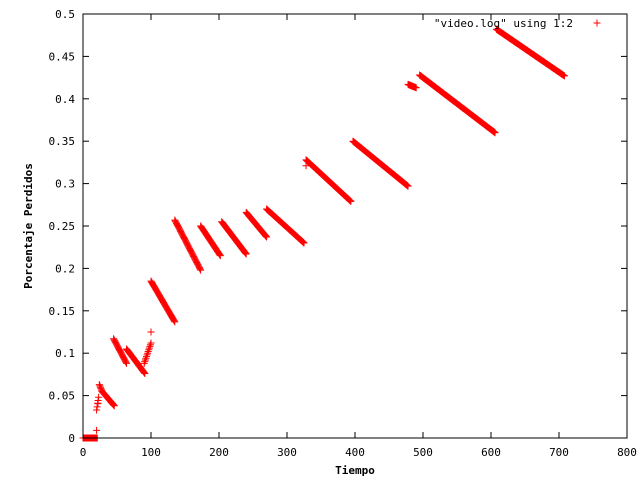 The height and width of the screenshot is (480, 640). What do you see at coordinates (423, 452) in the screenshot?
I see `x-tick-label: 500` at bounding box center [423, 452].